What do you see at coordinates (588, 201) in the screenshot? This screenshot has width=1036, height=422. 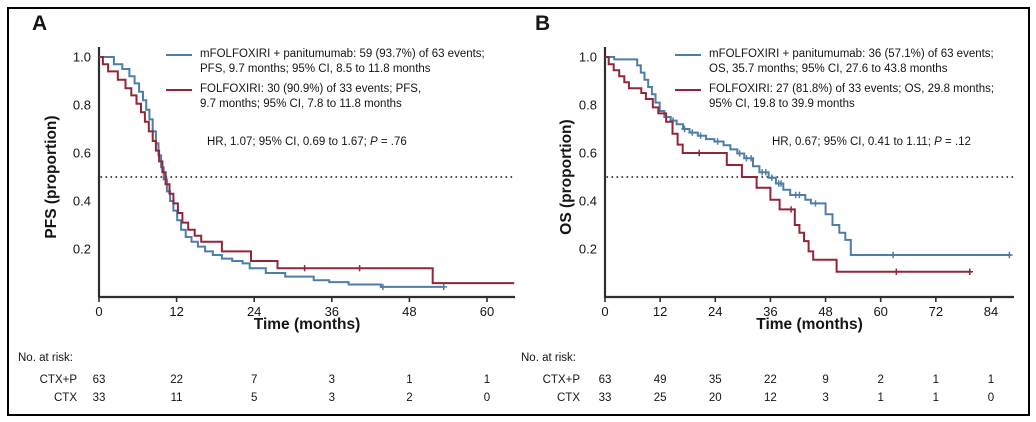 I see `y-axis-tick-label: 0.4` at bounding box center [588, 201].